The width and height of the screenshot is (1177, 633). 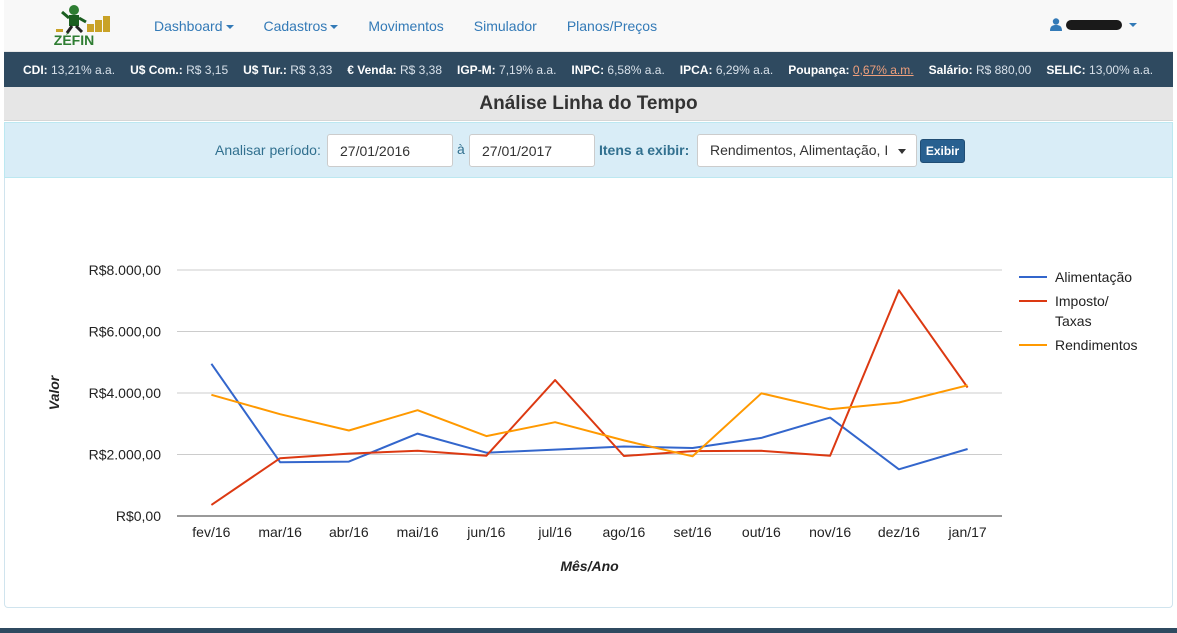 I want to click on x-tick-label: mar/16, so click(x=280, y=532).